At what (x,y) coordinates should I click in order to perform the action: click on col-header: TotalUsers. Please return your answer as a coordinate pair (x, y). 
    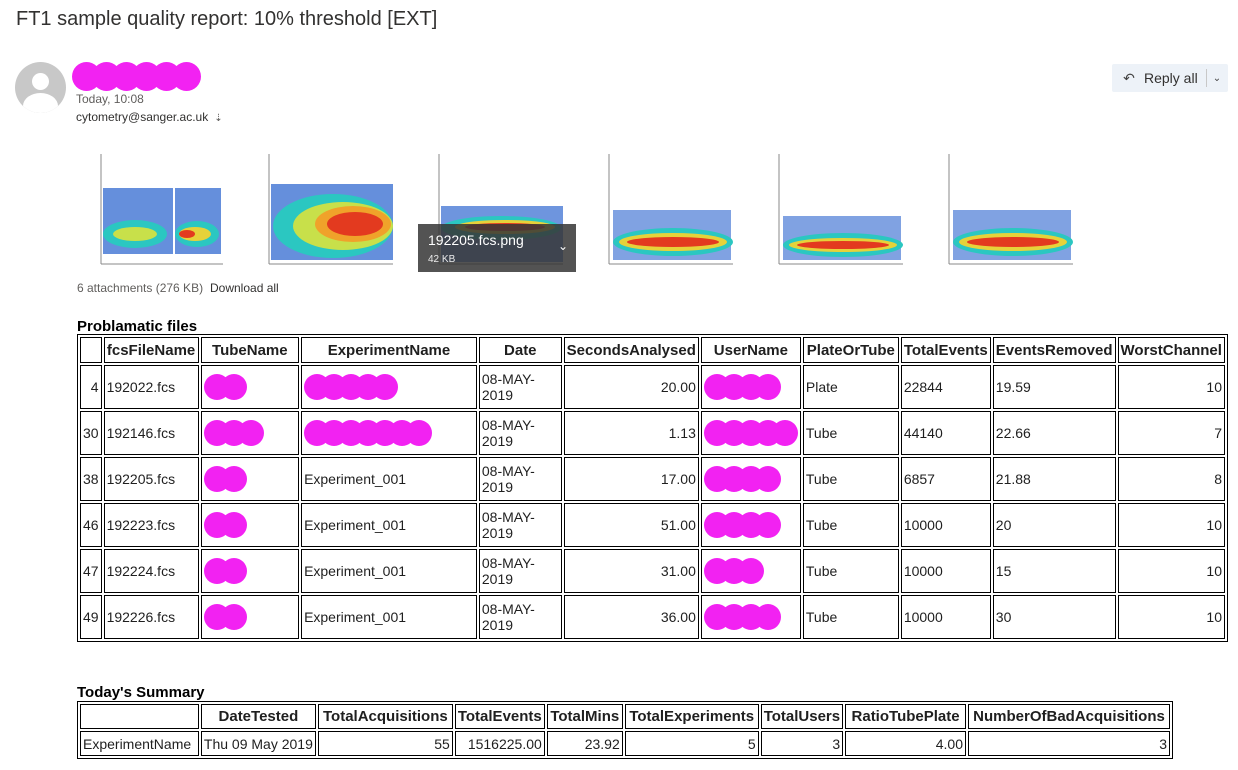
    Looking at the image, I should click on (802, 716).